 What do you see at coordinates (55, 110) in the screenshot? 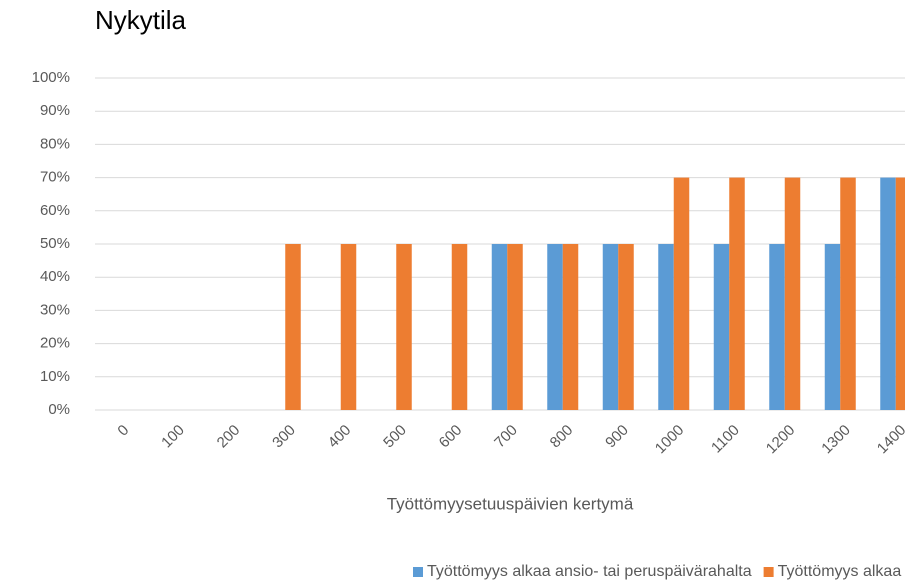
I see `y-tick-label: 90%` at bounding box center [55, 110].